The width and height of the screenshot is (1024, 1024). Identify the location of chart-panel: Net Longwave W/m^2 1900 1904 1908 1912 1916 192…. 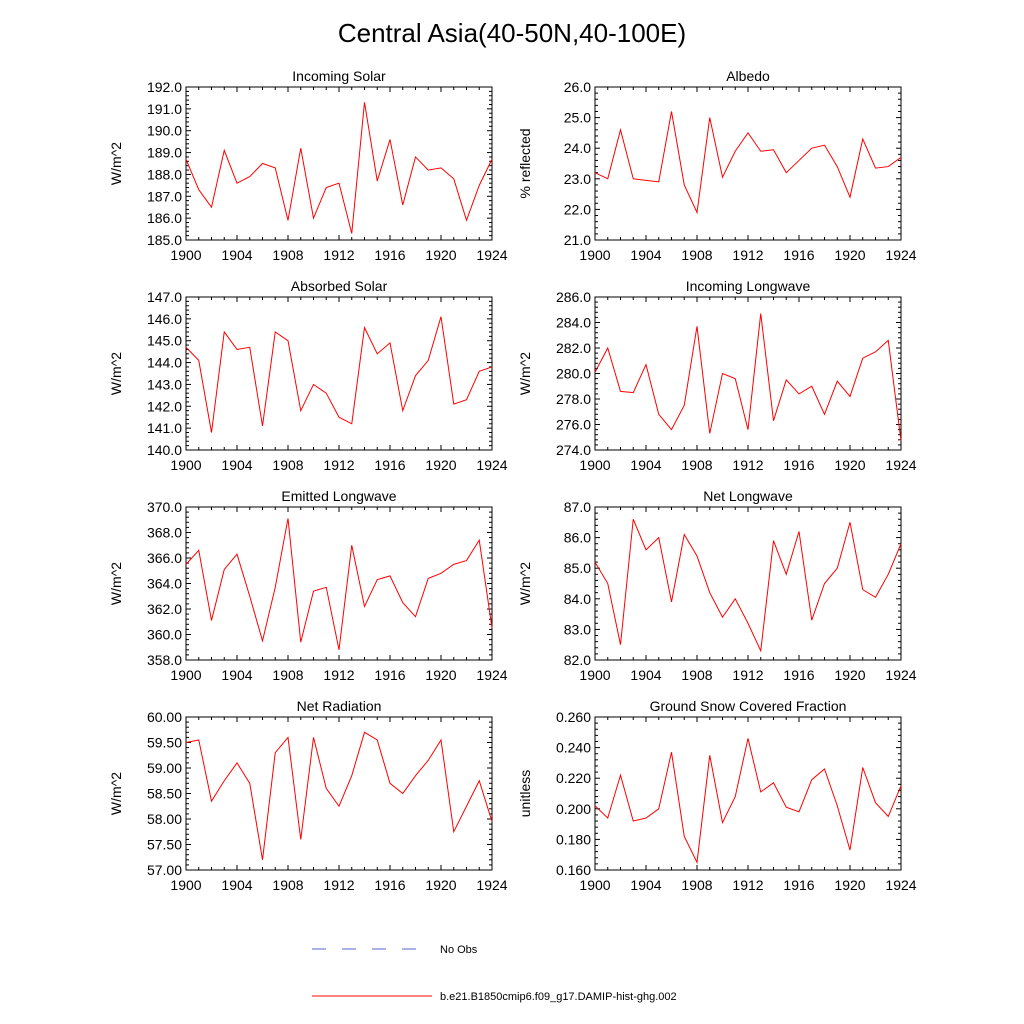
(717, 585).